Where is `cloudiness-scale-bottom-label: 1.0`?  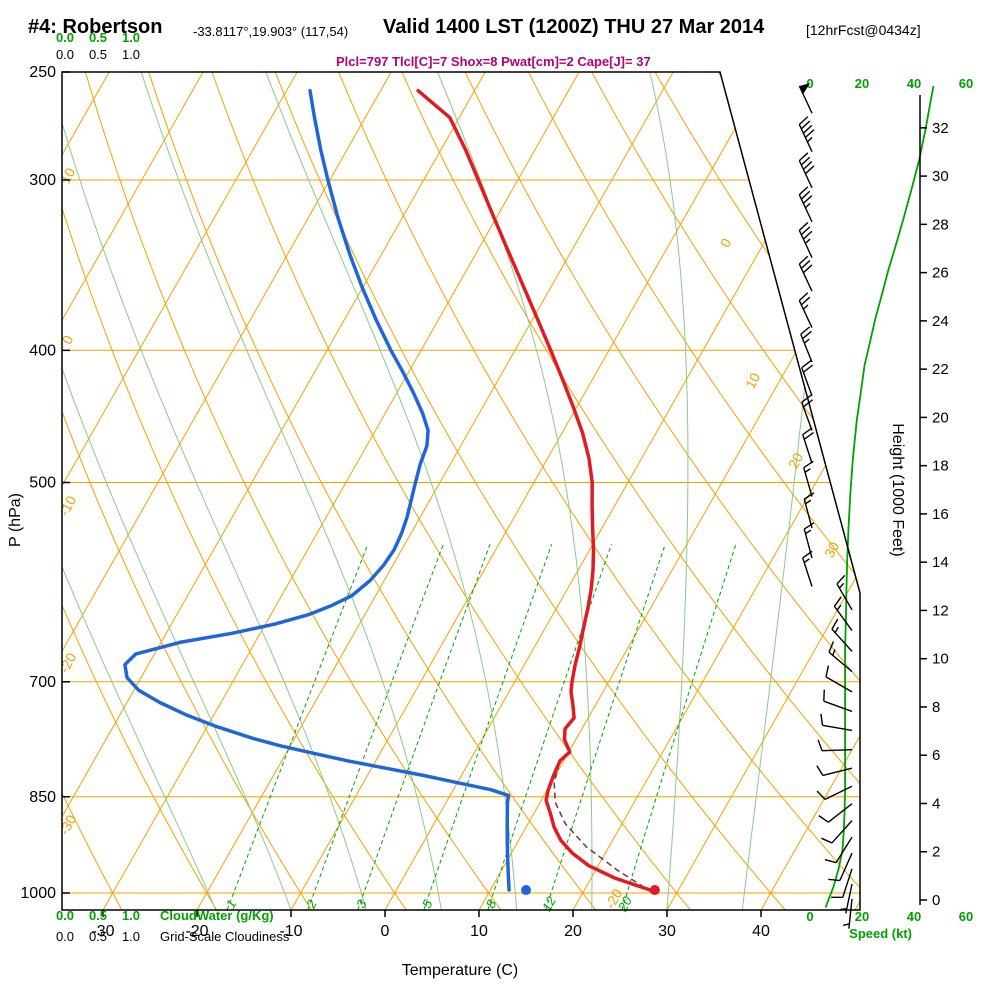 cloudiness-scale-bottom-label: 1.0 is located at coordinates (131, 936).